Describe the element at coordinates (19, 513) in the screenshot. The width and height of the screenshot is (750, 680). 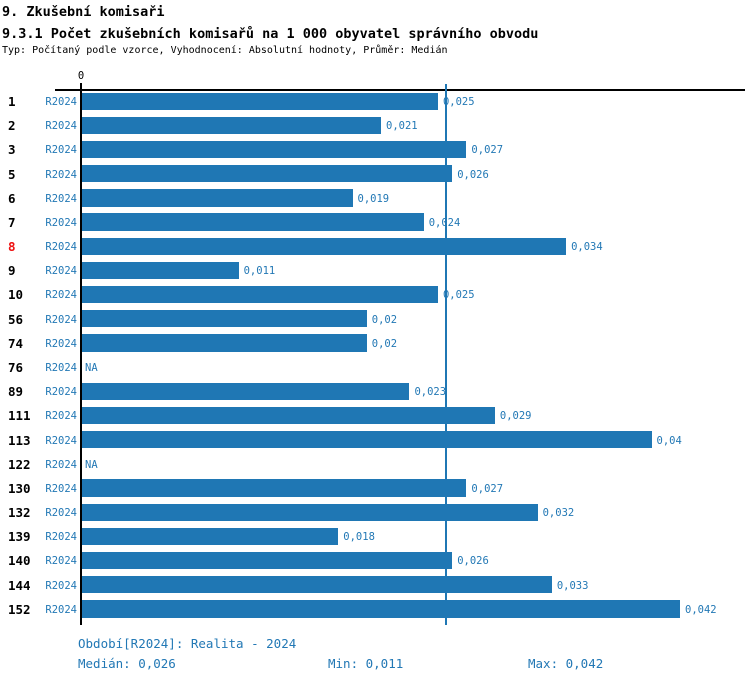
I see `row-category-label: 132` at that location.